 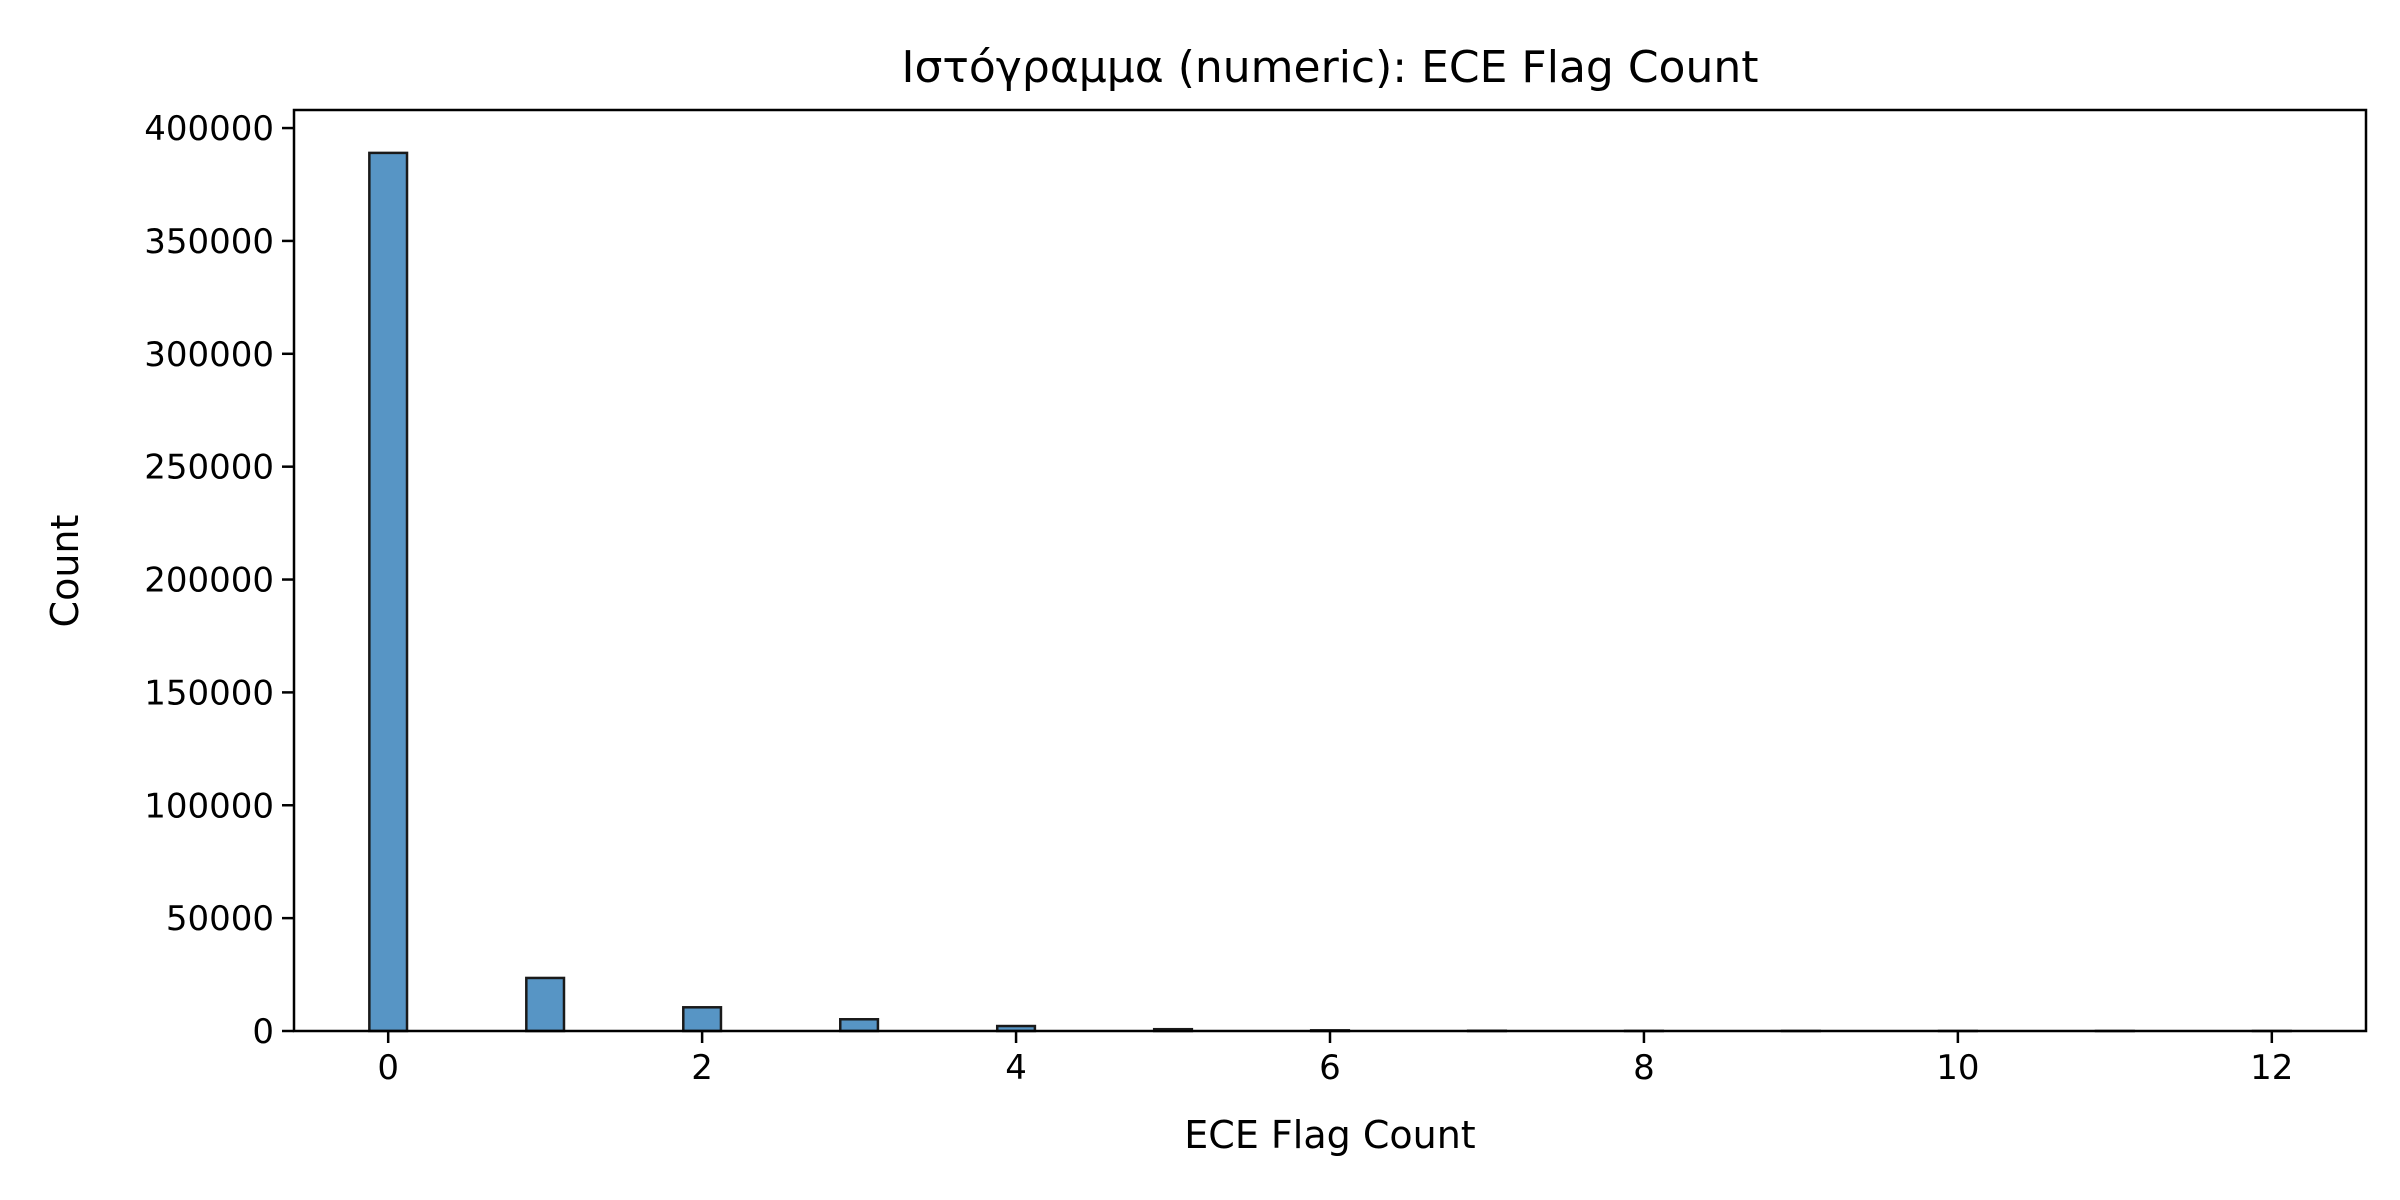 I want to click on x-axis-ticks: 0 2 4 6 8 10 12, so click(x=1335, y=1059).